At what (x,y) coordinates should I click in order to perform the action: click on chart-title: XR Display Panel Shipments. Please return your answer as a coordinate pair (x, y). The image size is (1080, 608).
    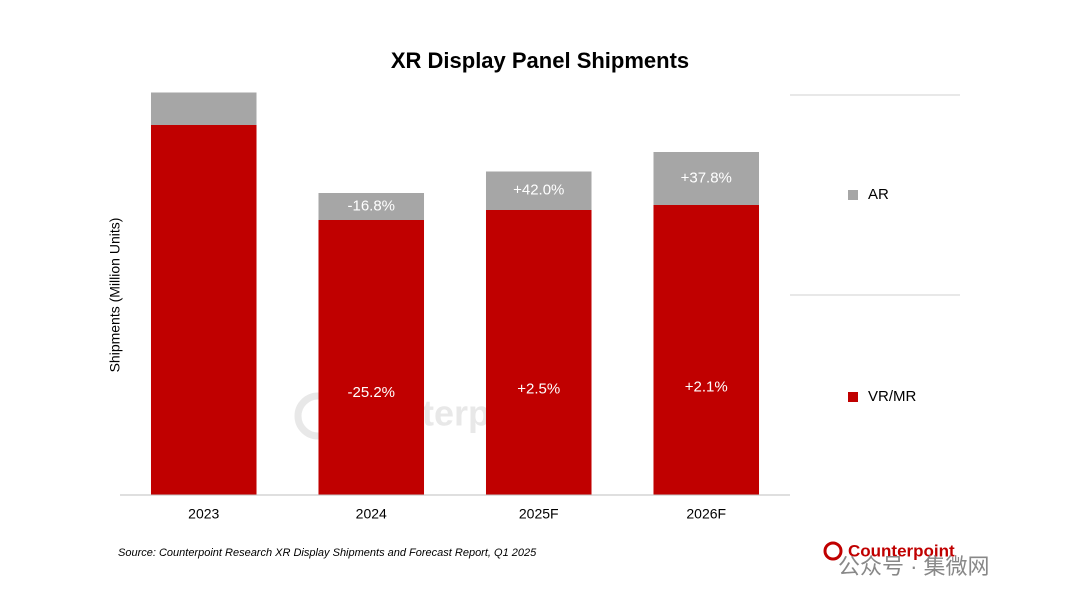
    Looking at the image, I should click on (540, 60).